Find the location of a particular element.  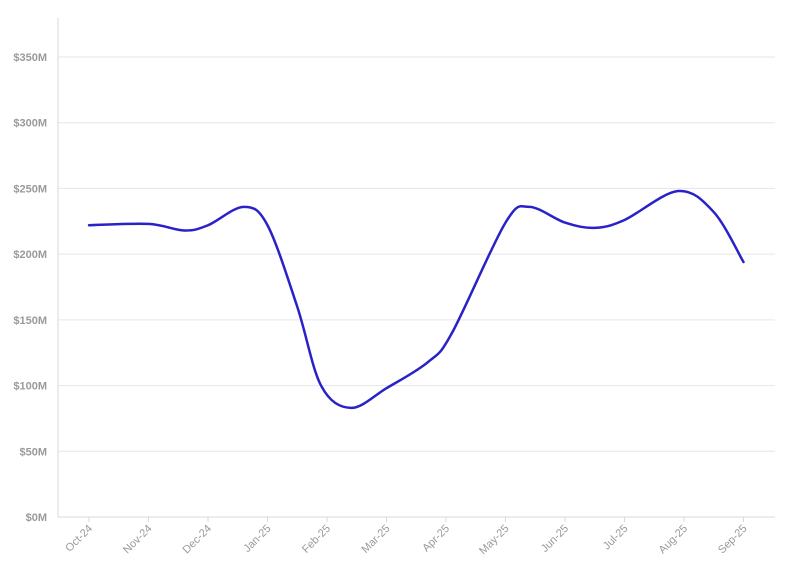

y-tick-label: $300M is located at coordinates (30, 124).